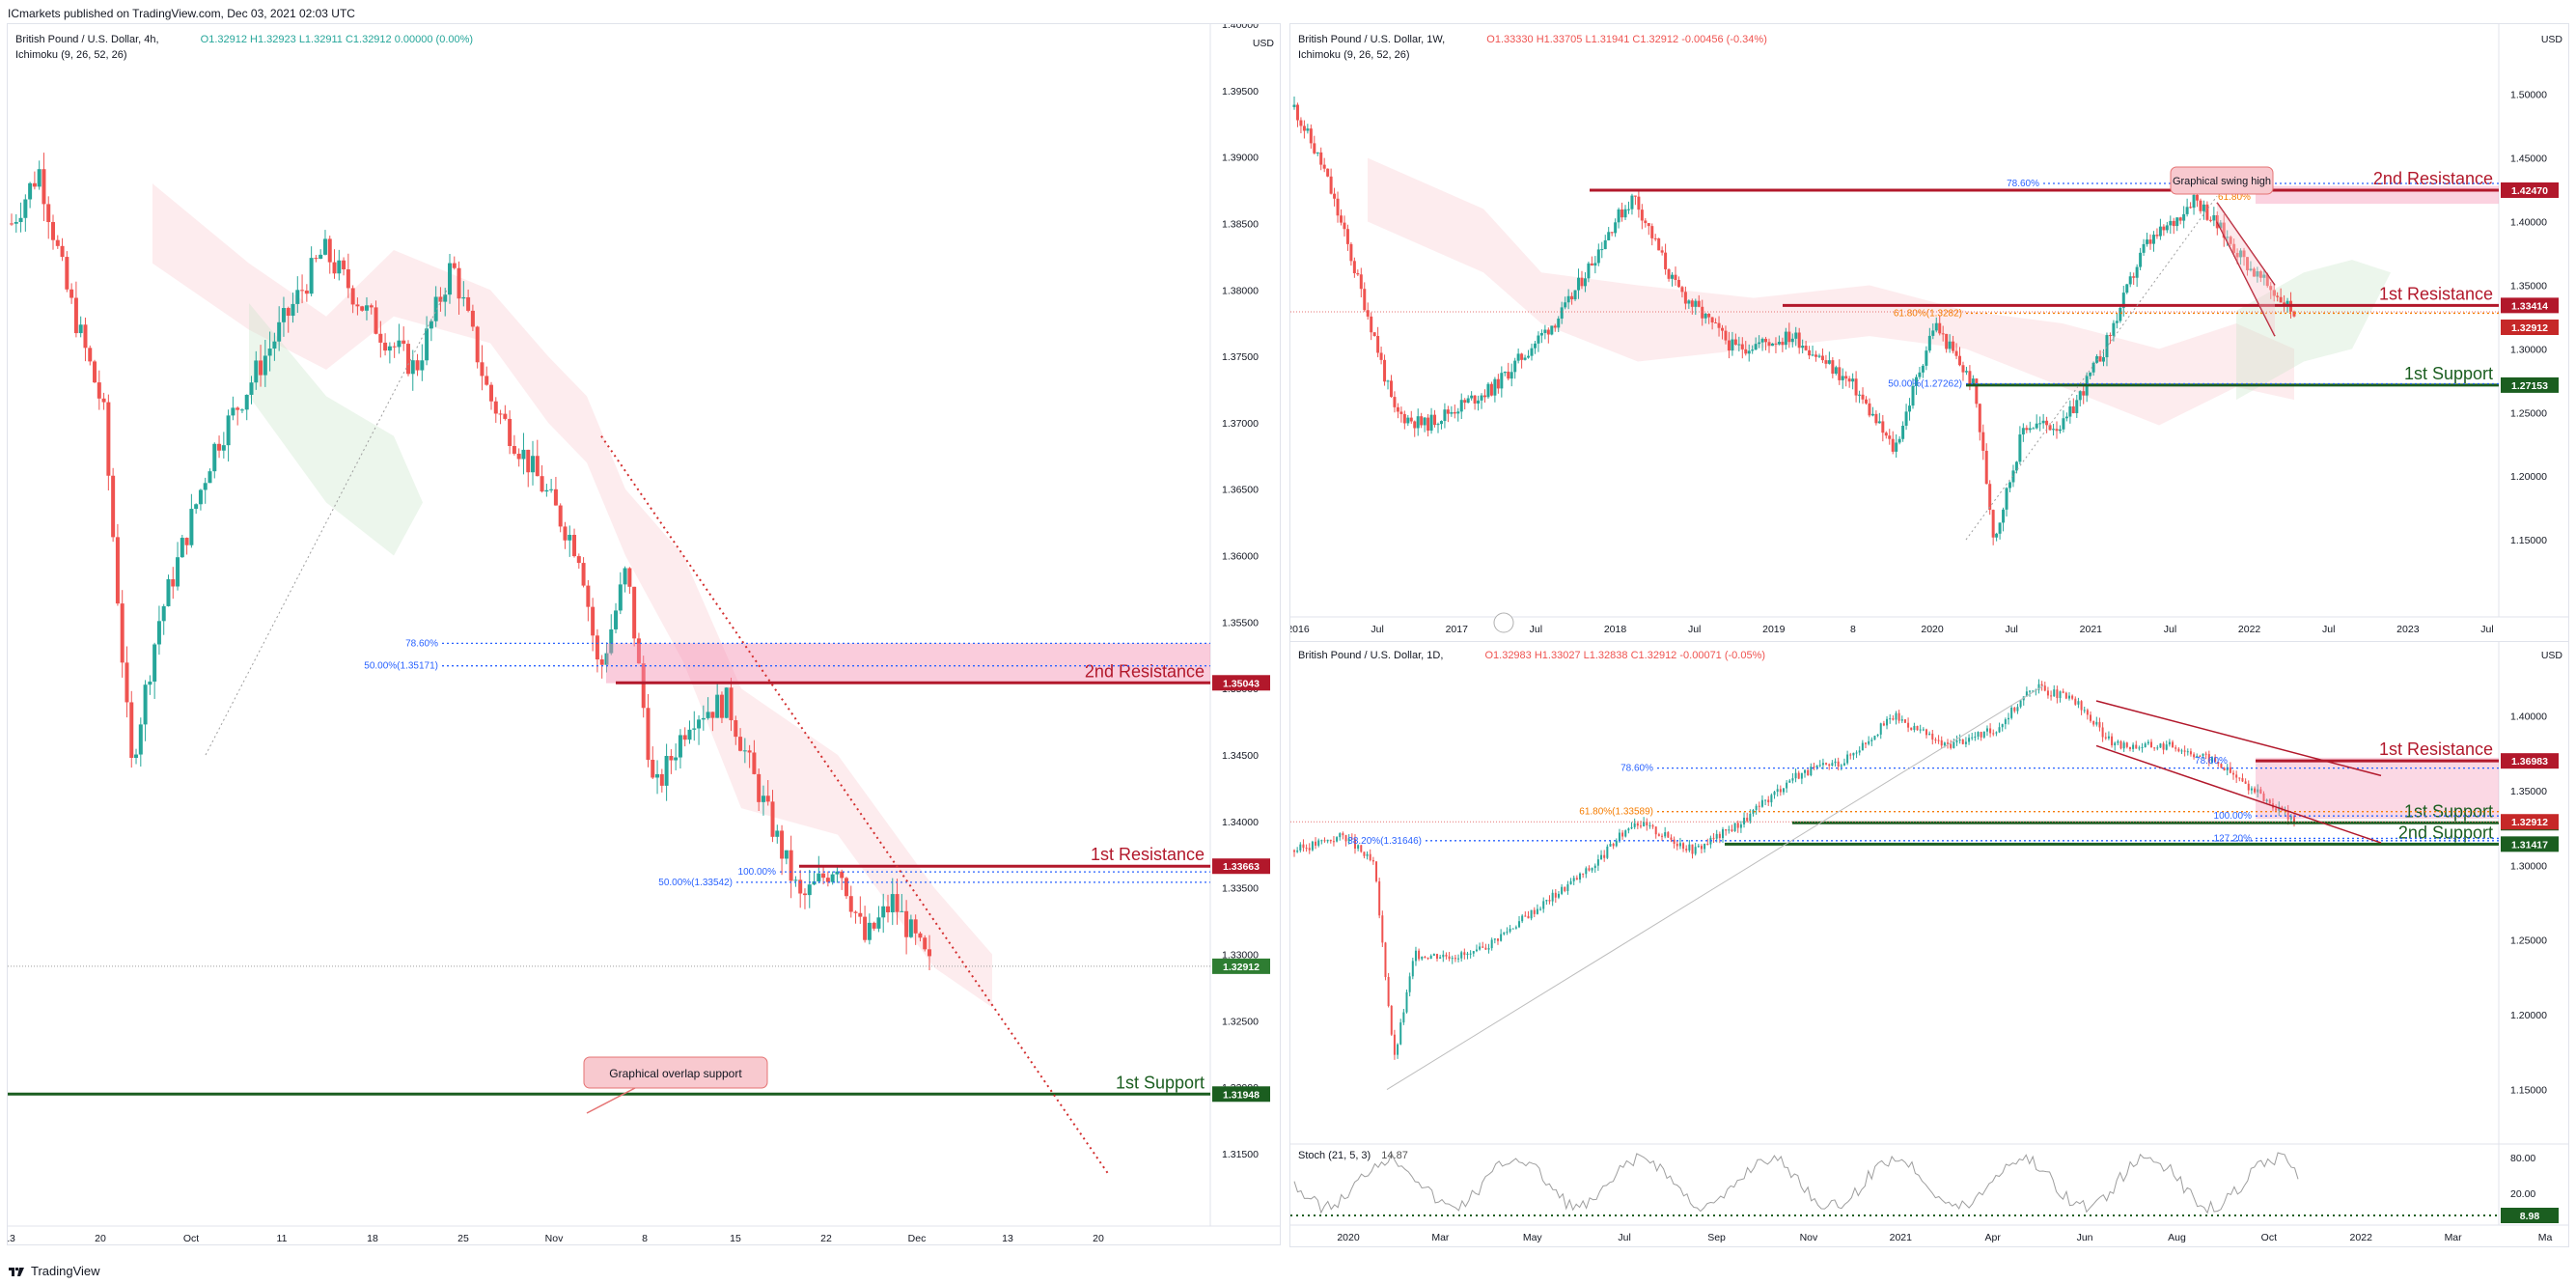  I want to click on currency-label: USD, so click(2551, 656).